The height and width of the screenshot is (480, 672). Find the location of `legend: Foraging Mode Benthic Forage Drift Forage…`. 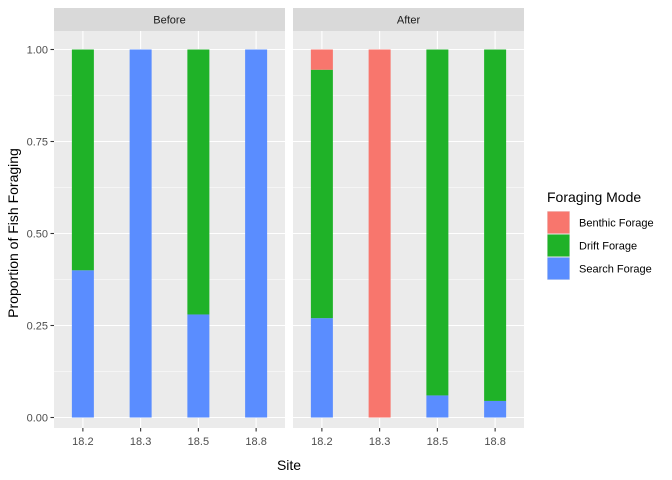

legend: Foraging Mode Benthic Forage Drift Forage… is located at coordinates (600, 234).